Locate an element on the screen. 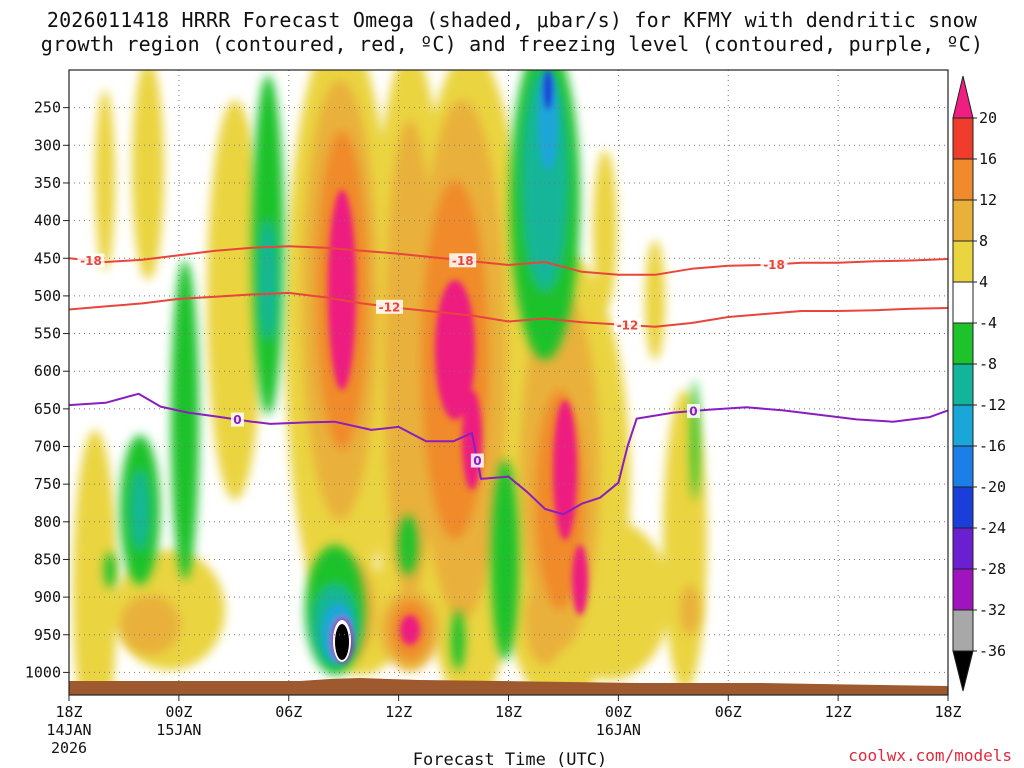  colorbar-label: 16 is located at coordinates (988, 159).